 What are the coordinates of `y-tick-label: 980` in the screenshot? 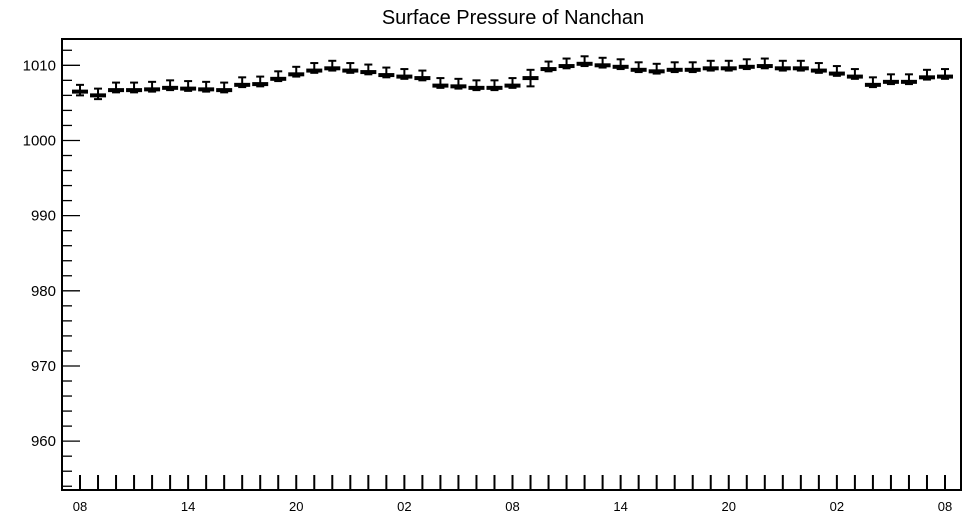 It's located at (43, 291).